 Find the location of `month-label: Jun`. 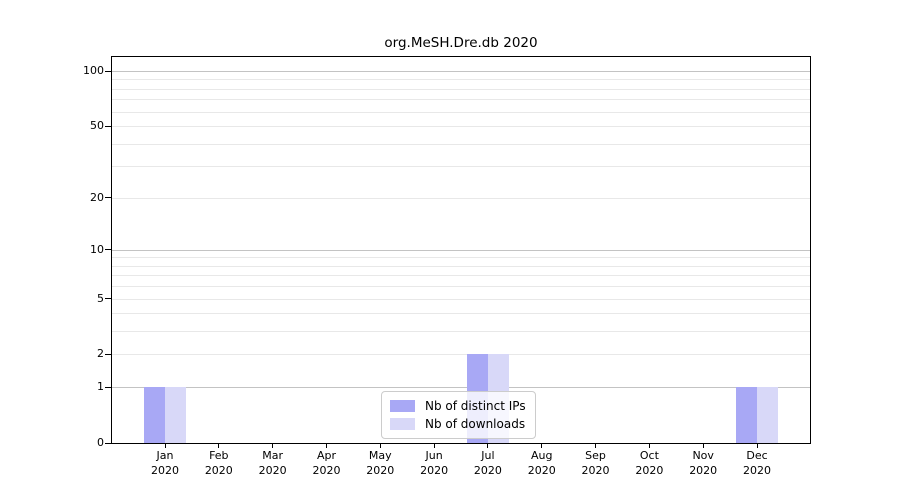

month-label: Jun is located at coordinates (434, 455).